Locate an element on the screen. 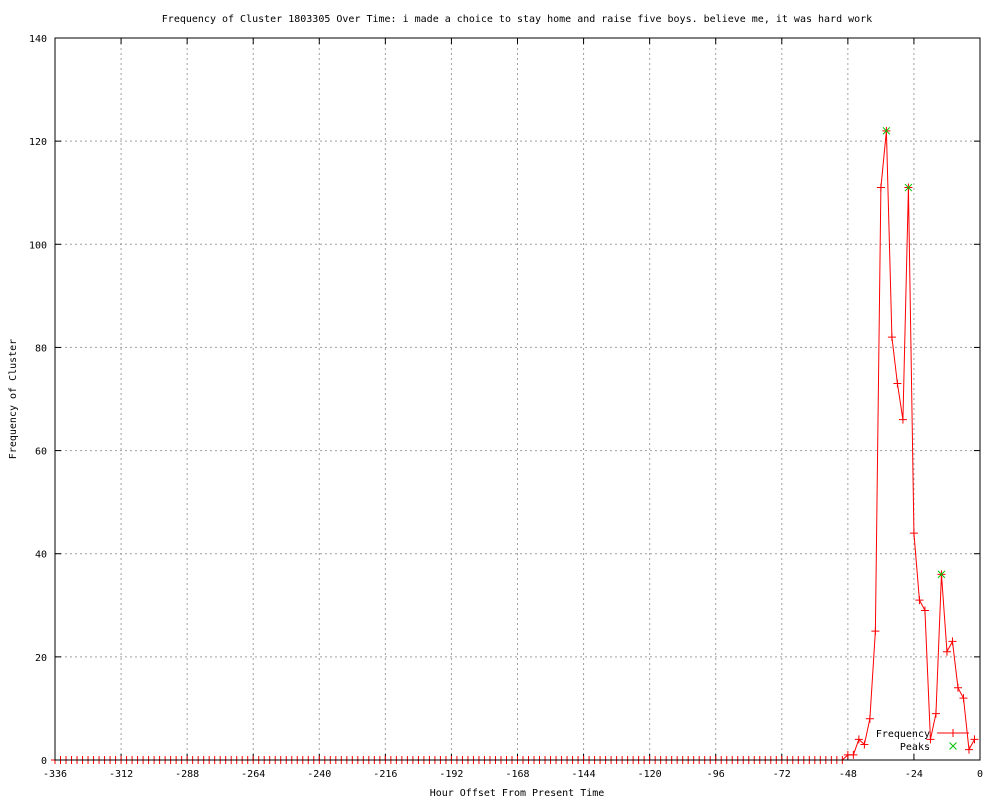 This screenshot has height=804, width=1000. y-tick-label: 0 is located at coordinates (44, 761).